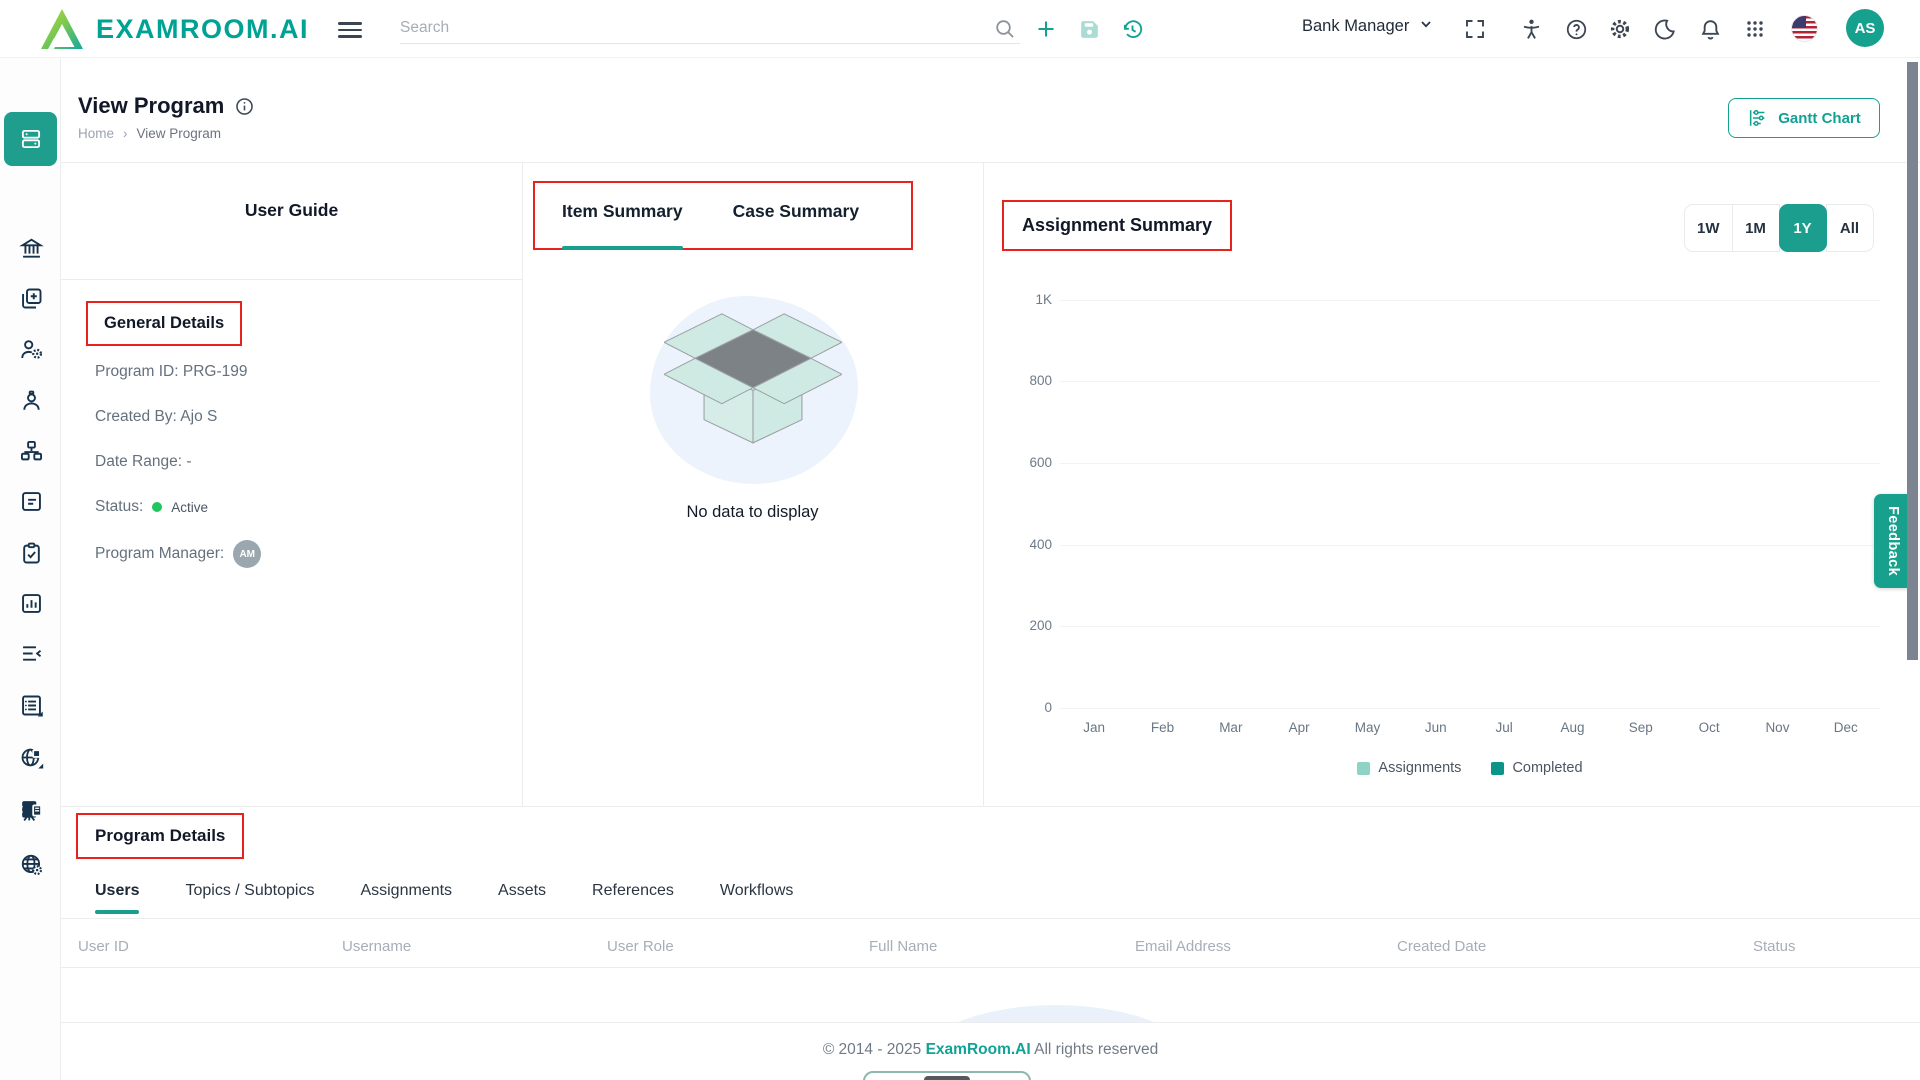 The width and height of the screenshot is (1920, 1080). I want to click on legend-swatch-completed, so click(1498, 768).